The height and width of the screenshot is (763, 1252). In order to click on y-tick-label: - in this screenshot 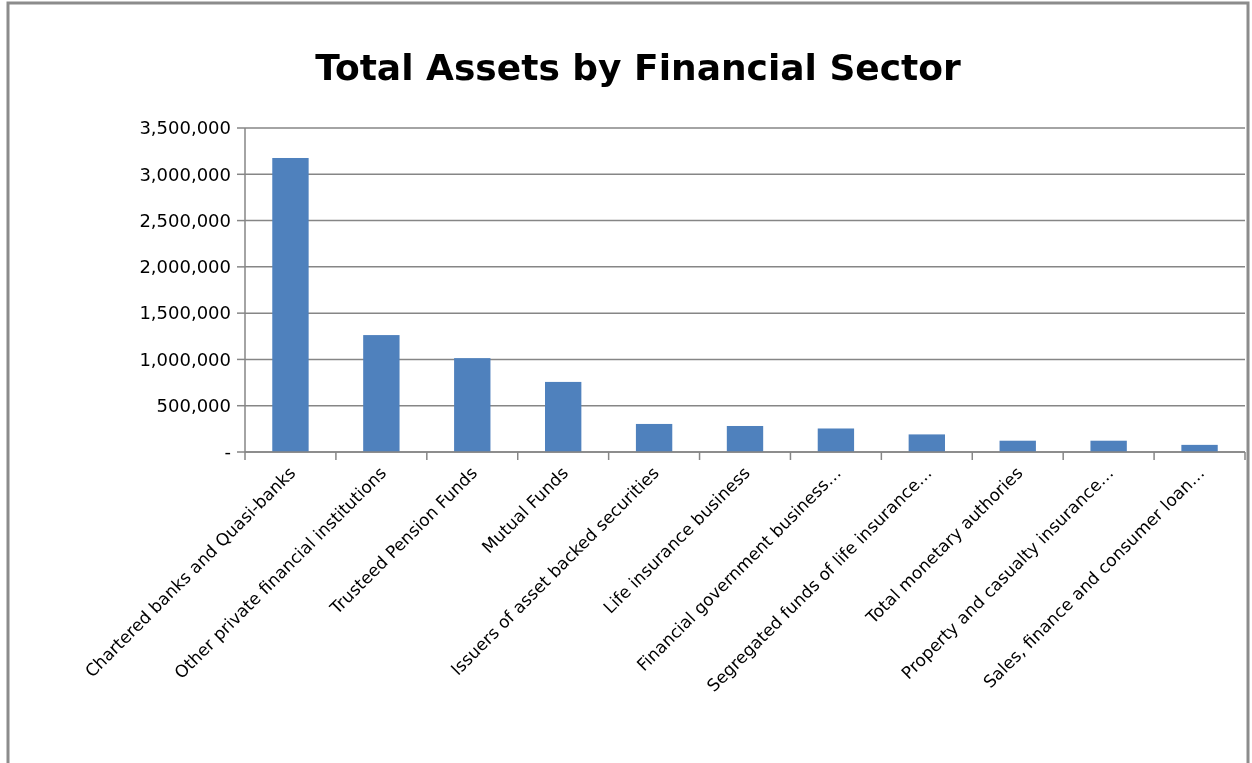, I will do `click(227, 452)`.